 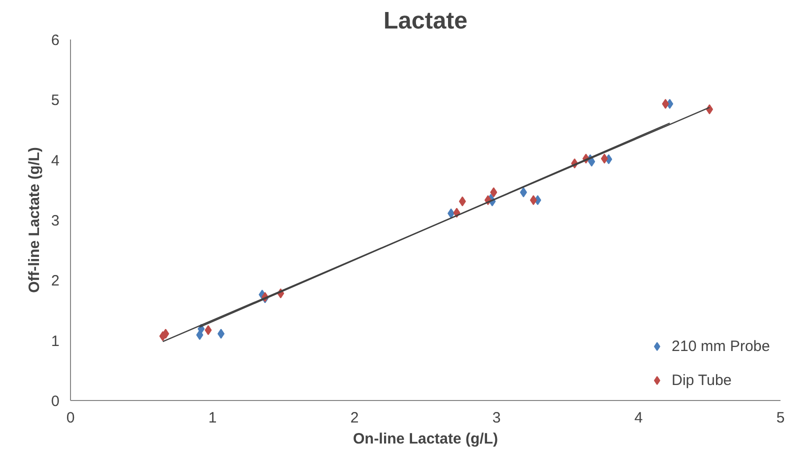 I want to click on legend-label: Dip Tube, so click(x=702, y=380).